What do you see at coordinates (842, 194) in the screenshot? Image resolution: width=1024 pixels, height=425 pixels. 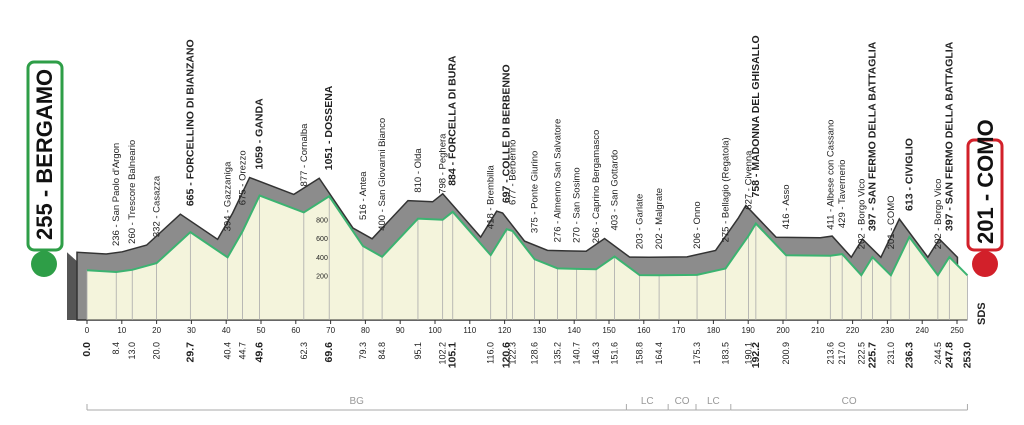 I see `waypoint-label: 429 - Tavernerio` at bounding box center [842, 194].